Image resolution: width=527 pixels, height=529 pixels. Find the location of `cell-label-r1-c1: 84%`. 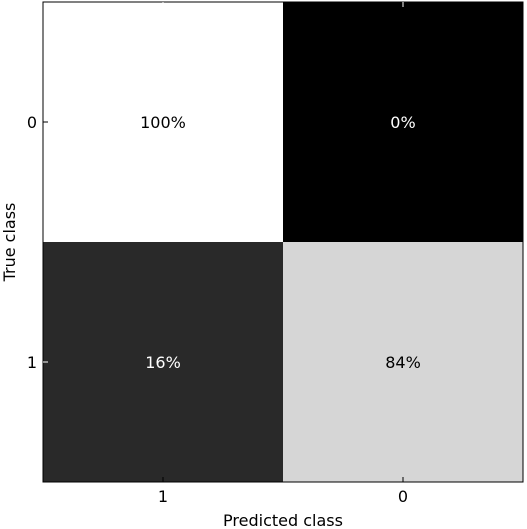

cell-label-r1-c1: 84% is located at coordinates (403, 362).